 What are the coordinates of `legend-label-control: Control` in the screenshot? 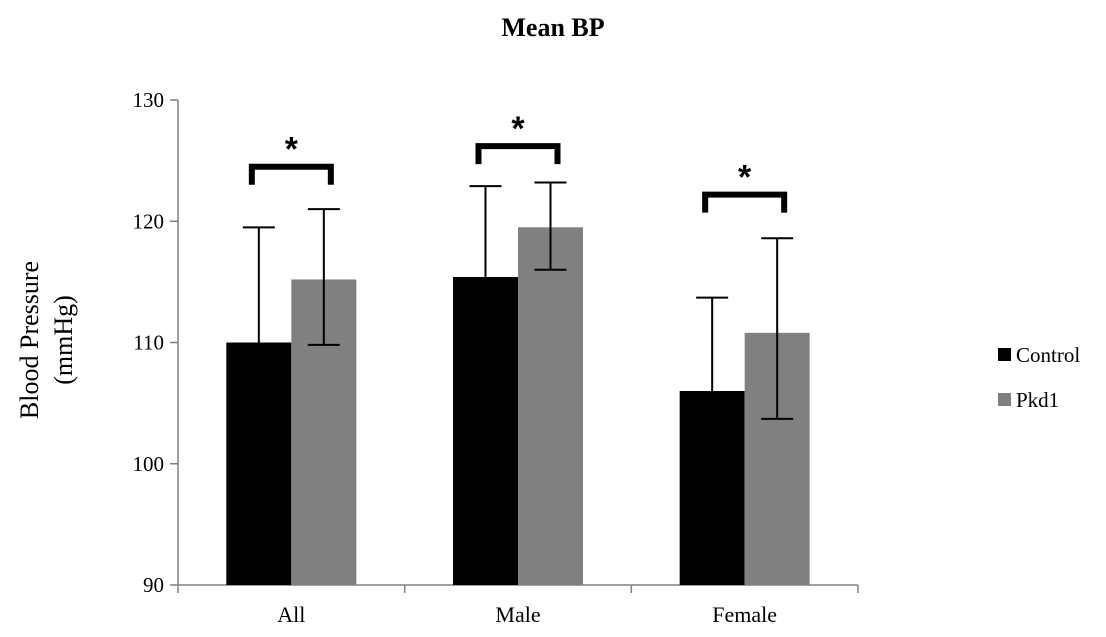 It's located at (1048, 355).